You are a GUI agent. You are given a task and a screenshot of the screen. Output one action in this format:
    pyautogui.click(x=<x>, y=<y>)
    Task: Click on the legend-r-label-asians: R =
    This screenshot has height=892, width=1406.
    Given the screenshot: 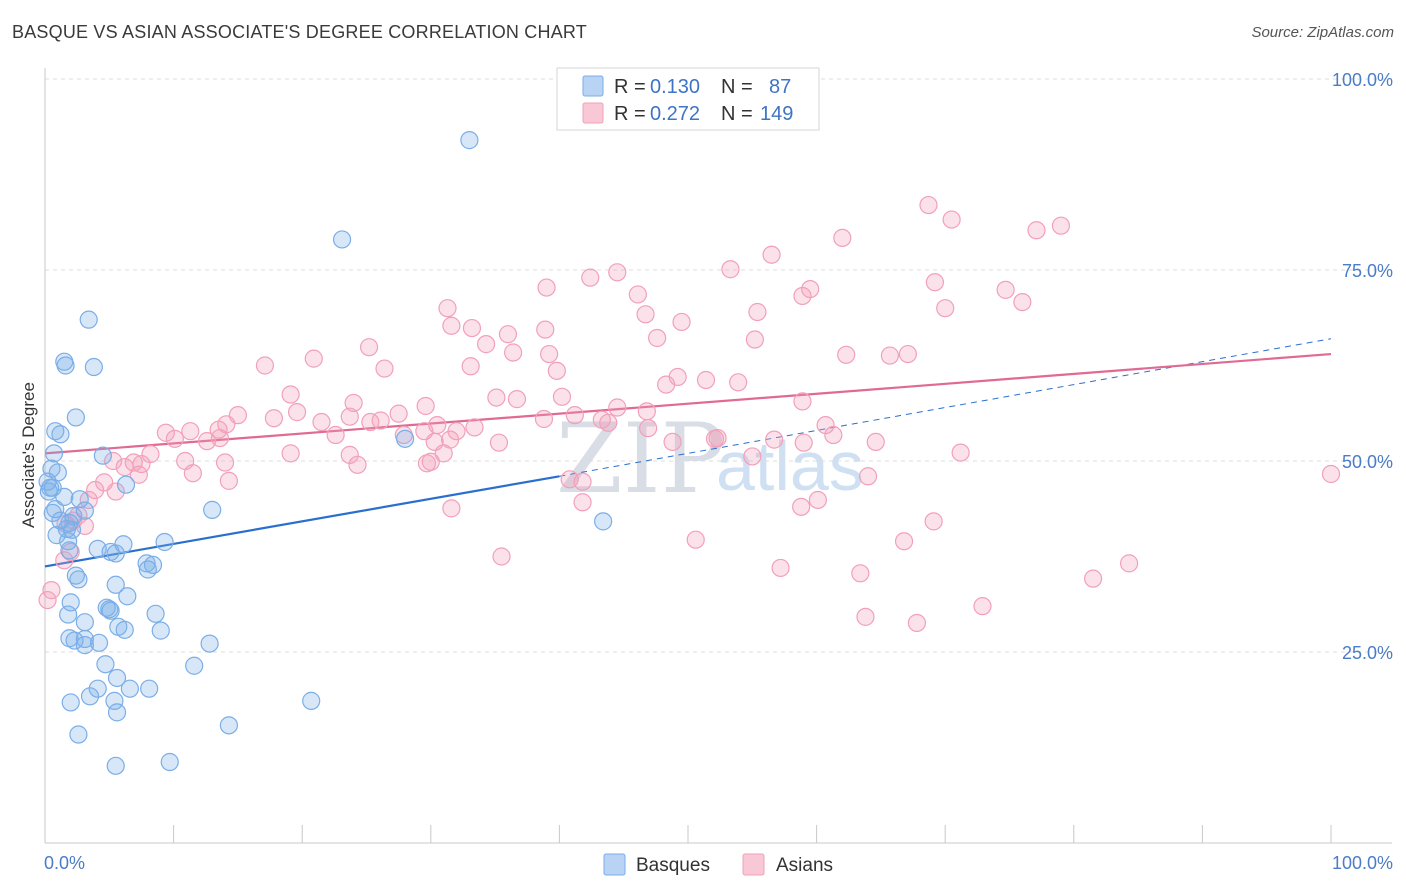 What is the action you would take?
    pyautogui.click(x=630, y=114)
    